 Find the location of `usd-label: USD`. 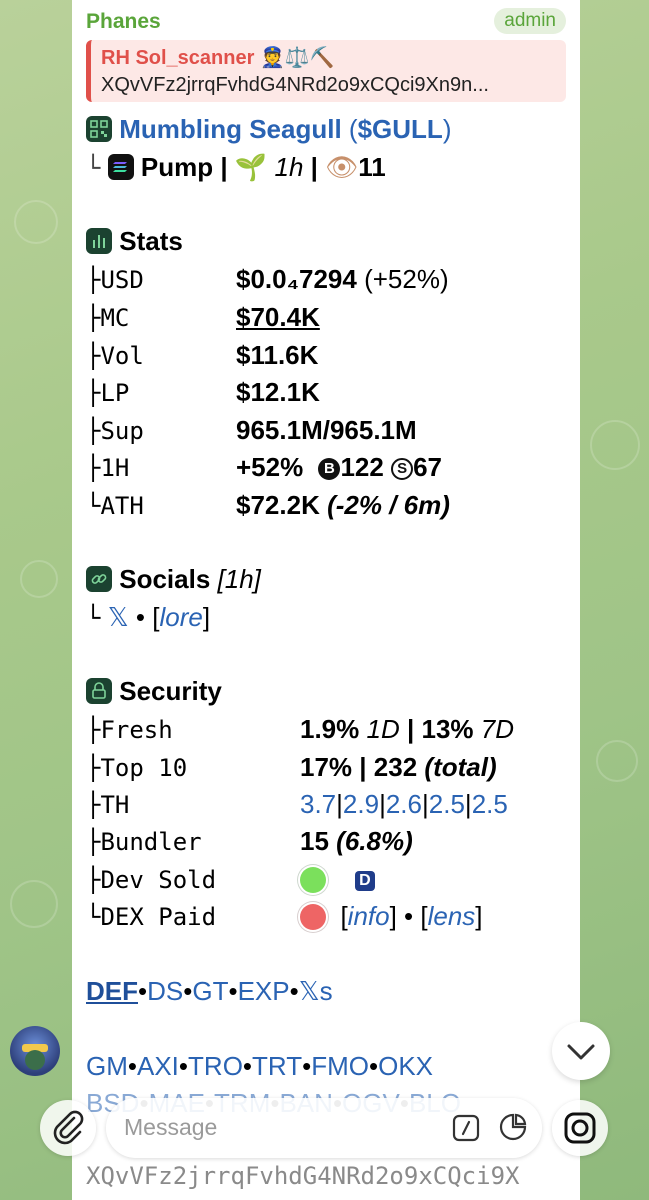

usd-label: USD is located at coordinates (122, 280).